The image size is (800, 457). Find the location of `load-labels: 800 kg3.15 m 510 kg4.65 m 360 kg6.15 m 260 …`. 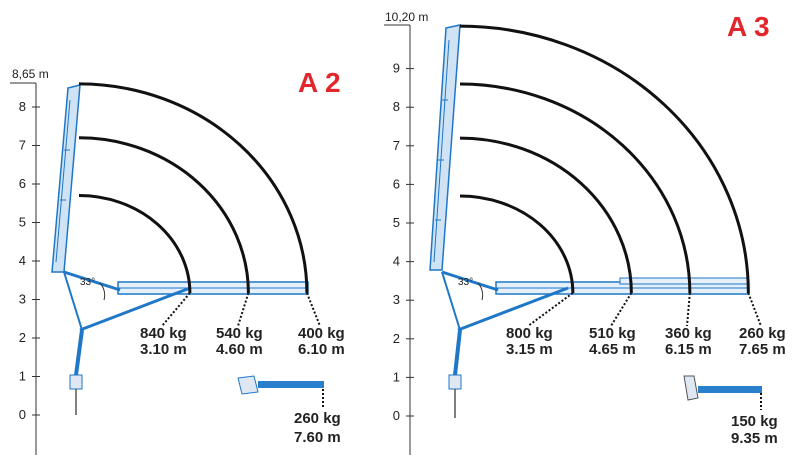

load-labels: 800 kg3.15 m 510 kg4.65 m 360 kg6.15 m 260 … is located at coordinates (646, 325).